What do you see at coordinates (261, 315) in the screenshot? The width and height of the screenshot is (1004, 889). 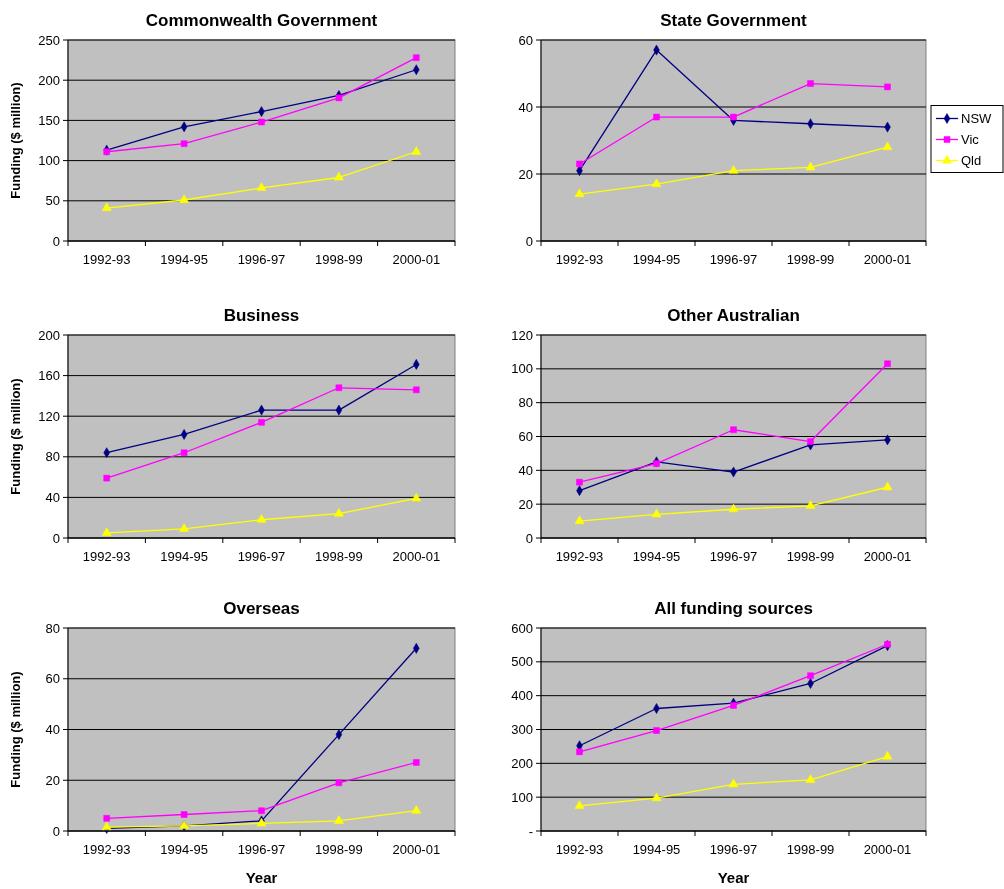 I see `chart-title: Business` at bounding box center [261, 315].